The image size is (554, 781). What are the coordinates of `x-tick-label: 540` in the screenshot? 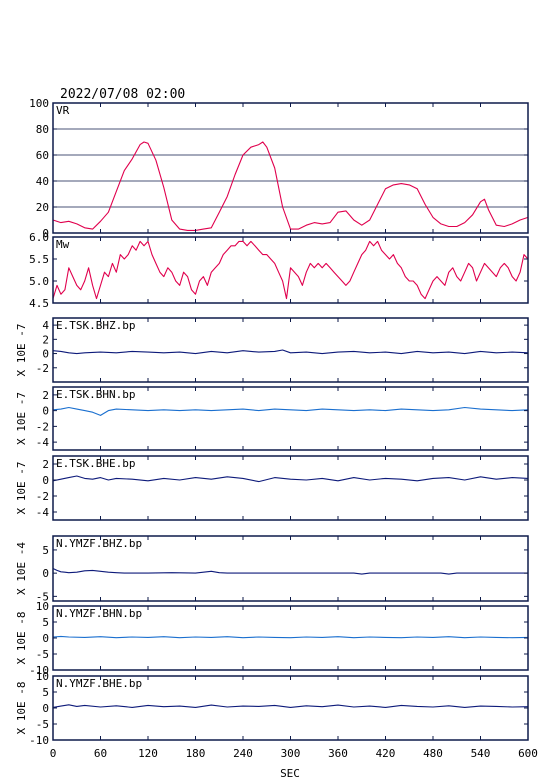 It's located at (481, 753).